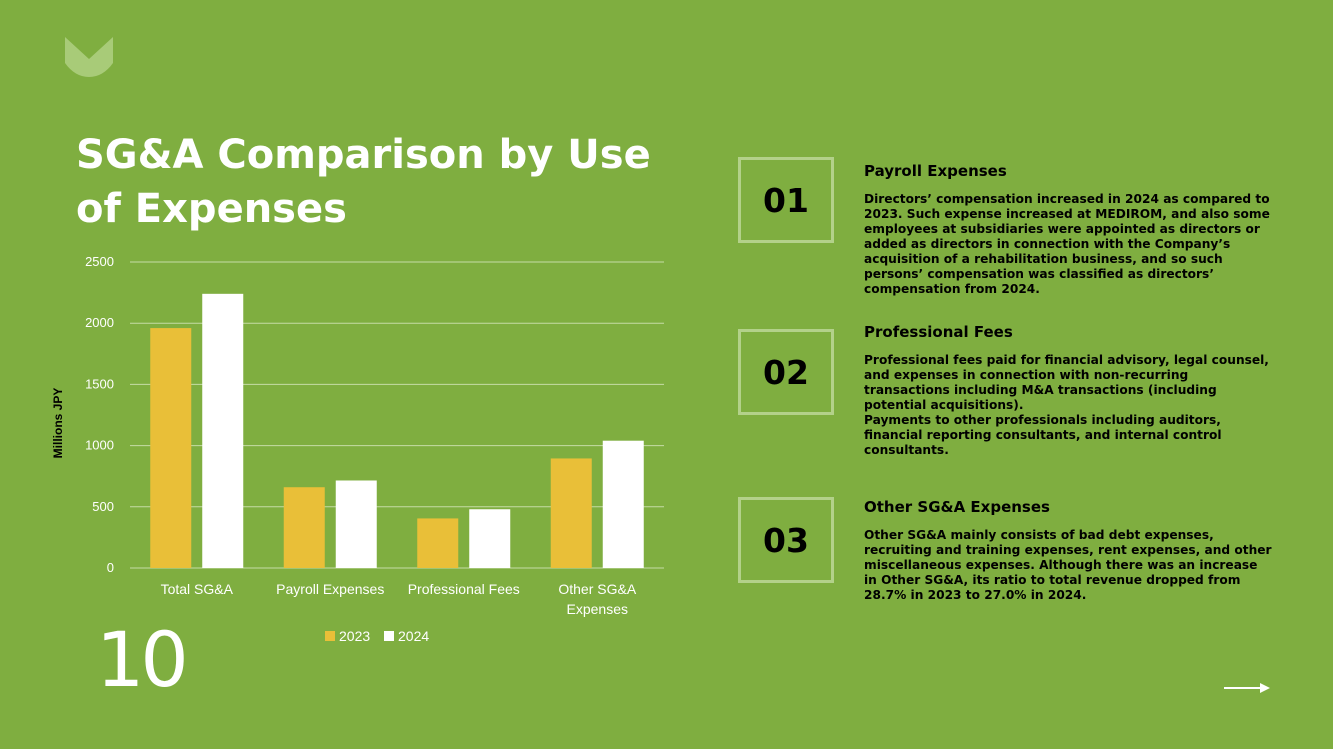 Image resolution: width=1333 pixels, height=749 pixels. What do you see at coordinates (413, 636) in the screenshot?
I see `legend-label: 2024` at bounding box center [413, 636].